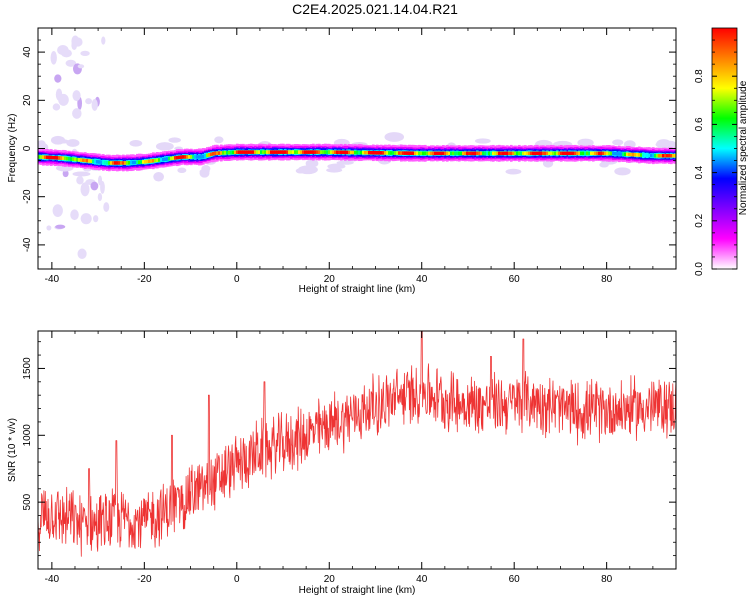 This screenshot has width=750, height=600. What do you see at coordinates (724, 148) in the screenshot?
I see `colorbar-bar` at bounding box center [724, 148].